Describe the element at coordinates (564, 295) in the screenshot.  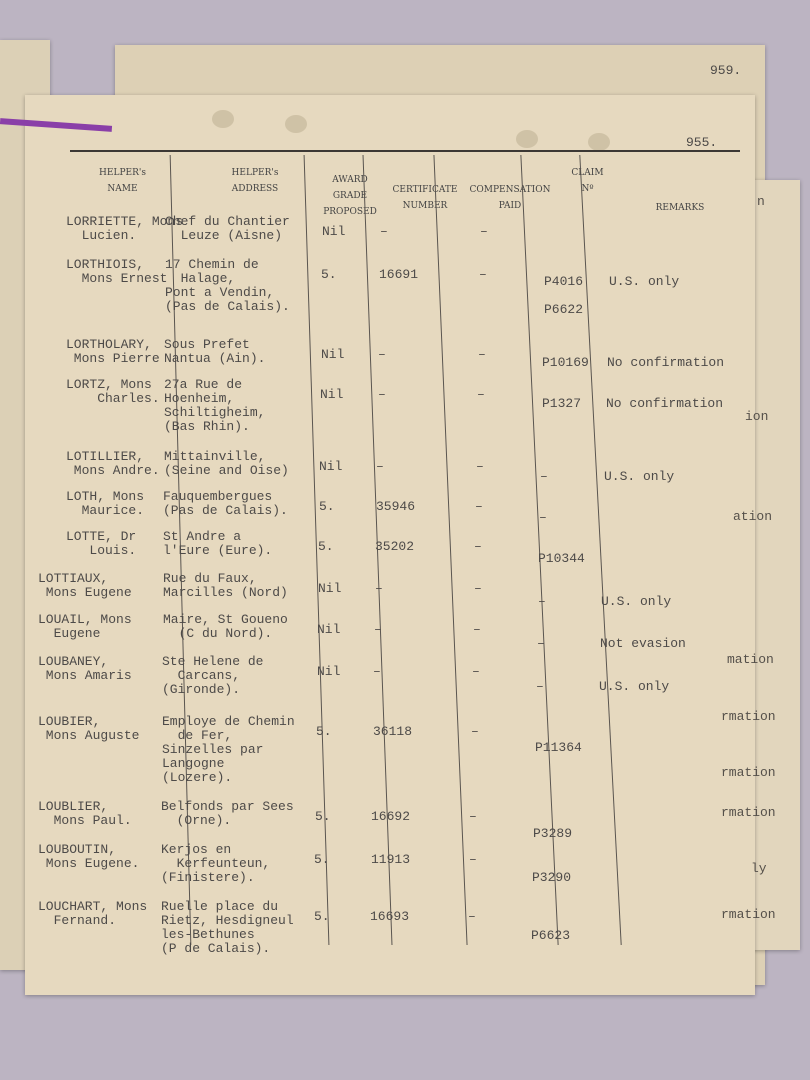
I see `claim: P4016 P6622` at that location.